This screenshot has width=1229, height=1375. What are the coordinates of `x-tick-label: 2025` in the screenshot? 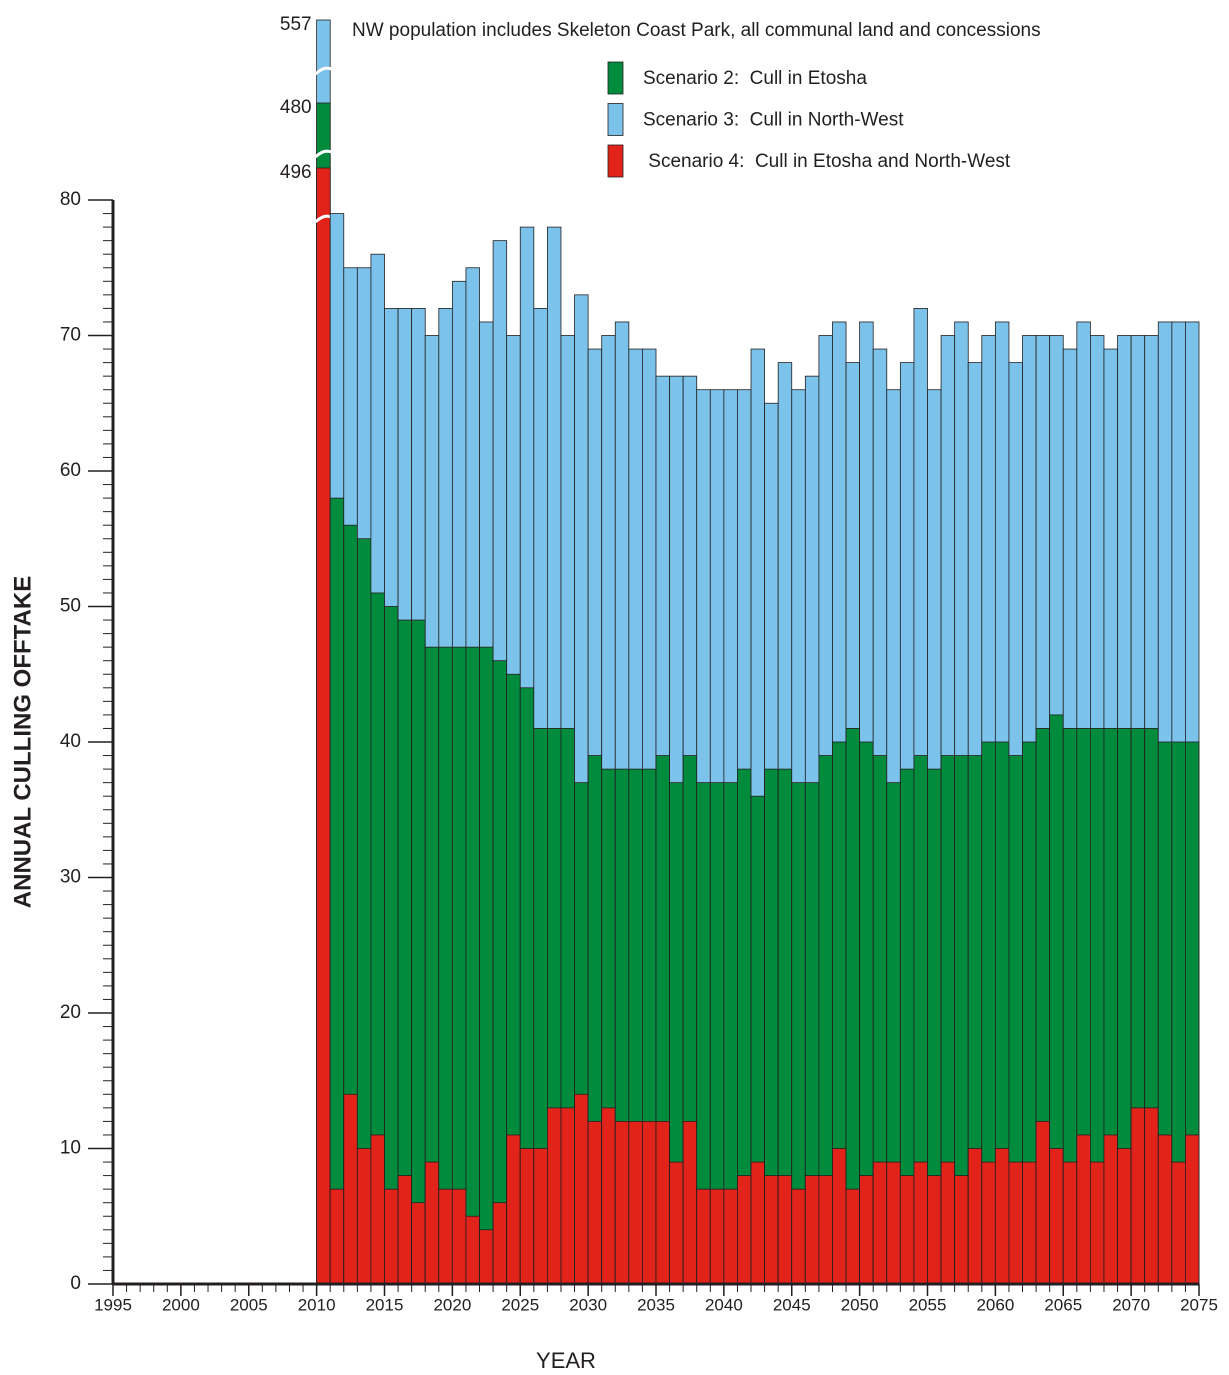 It's located at (520, 1304).